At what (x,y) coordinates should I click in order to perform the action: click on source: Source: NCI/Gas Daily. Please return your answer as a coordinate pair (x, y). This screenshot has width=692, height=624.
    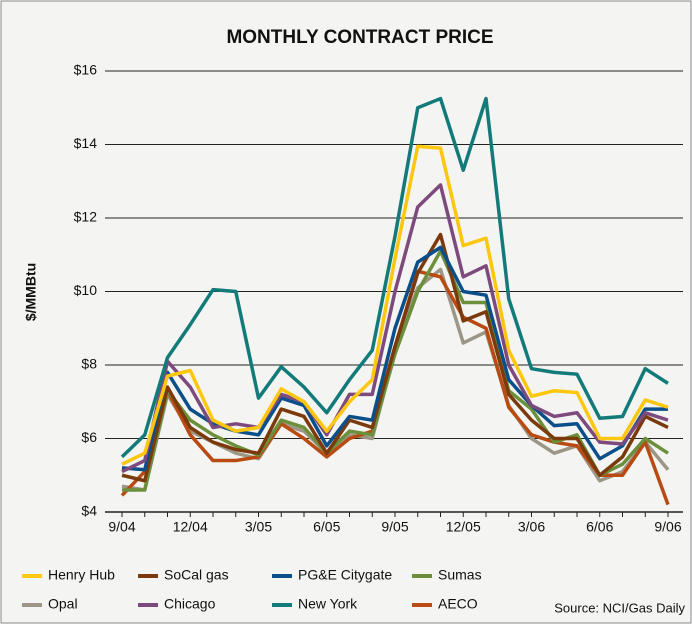
    Looking at the image, I should click on (619, 607).